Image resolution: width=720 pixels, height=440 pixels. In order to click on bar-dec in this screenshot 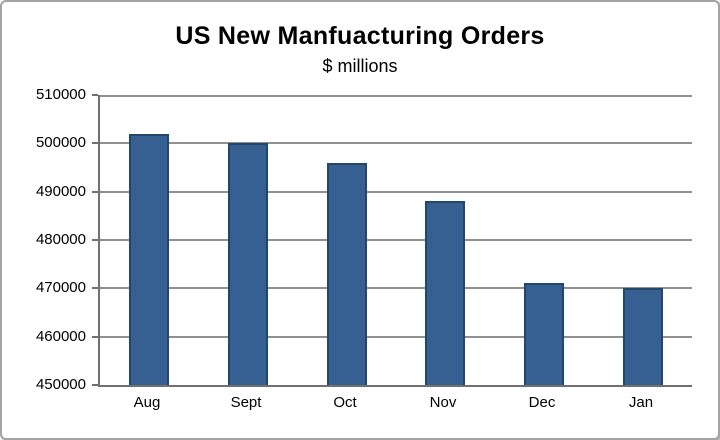, I will do `click(544, 334)`.